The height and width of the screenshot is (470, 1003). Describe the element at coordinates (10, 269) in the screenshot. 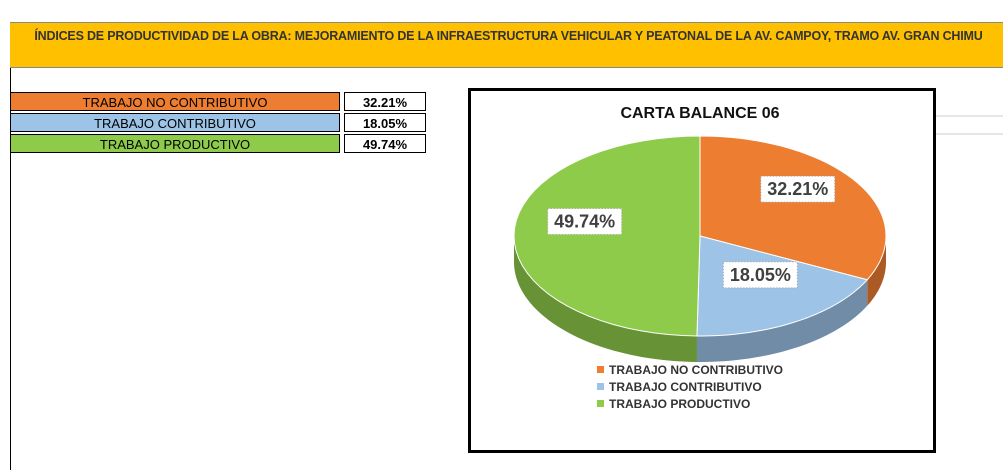

I see `sheet-border` at that location.